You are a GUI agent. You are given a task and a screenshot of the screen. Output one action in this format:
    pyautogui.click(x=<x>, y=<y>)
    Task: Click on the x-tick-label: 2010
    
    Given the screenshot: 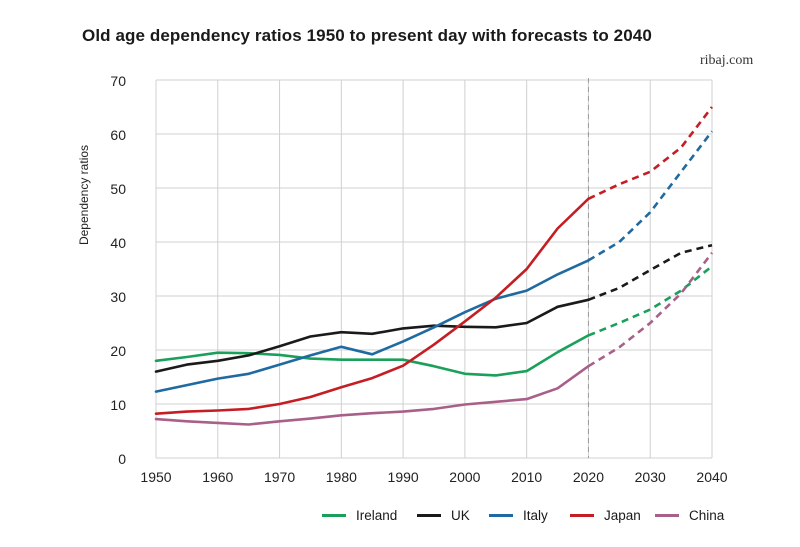 What is the action you would take?
    pyautogui.click(x=526, y=477)
    